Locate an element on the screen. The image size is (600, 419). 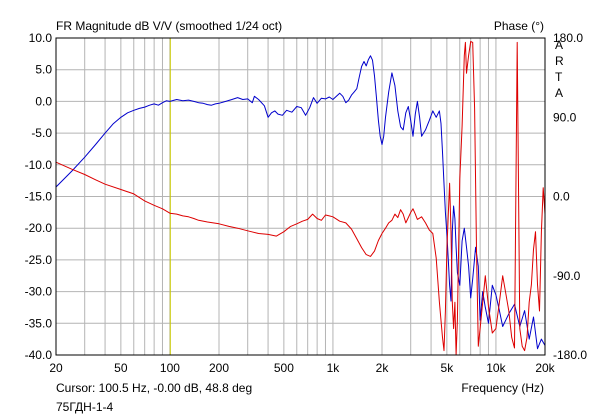
phase-tick-label-2: 0.0 is located at coordinates (561, 197).